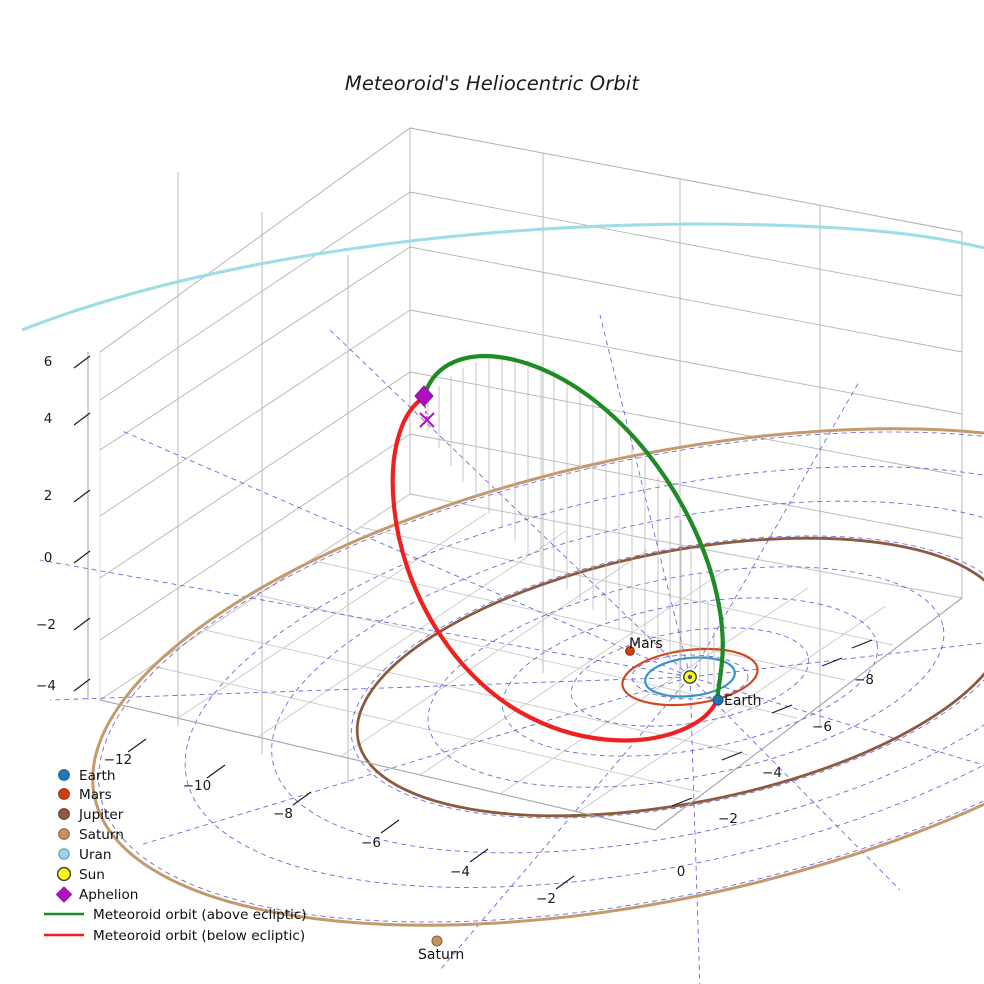  What do you see at coordinates (200, 915) in the screenshot?
I see `legend-label-above: Meteoroid orbit (above ecliptic)` at bounding box center [200, 915].